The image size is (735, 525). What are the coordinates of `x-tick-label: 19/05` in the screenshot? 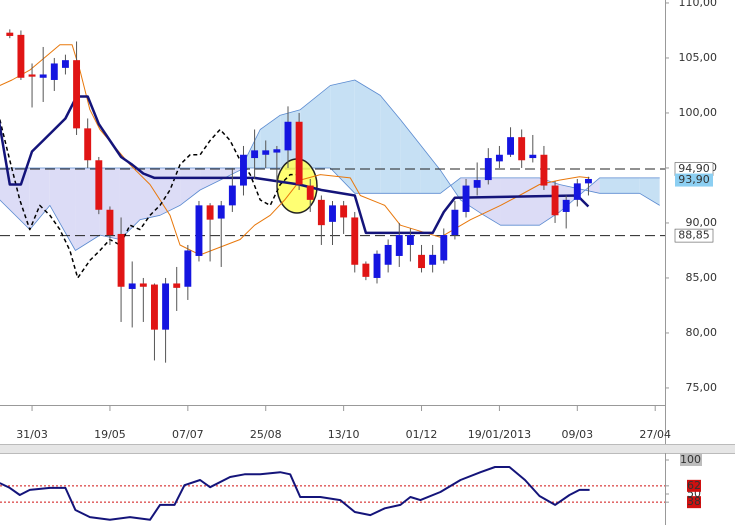 It's located at (110, 434).